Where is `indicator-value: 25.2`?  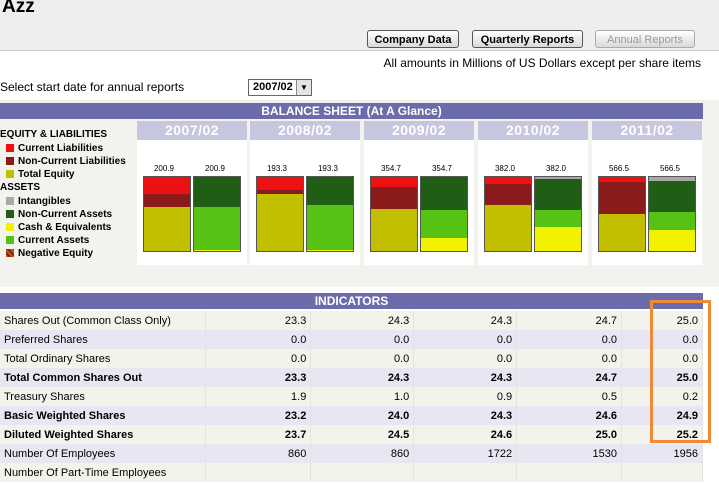 indicator-value: 25.2 is located at coordinates (662, 434).